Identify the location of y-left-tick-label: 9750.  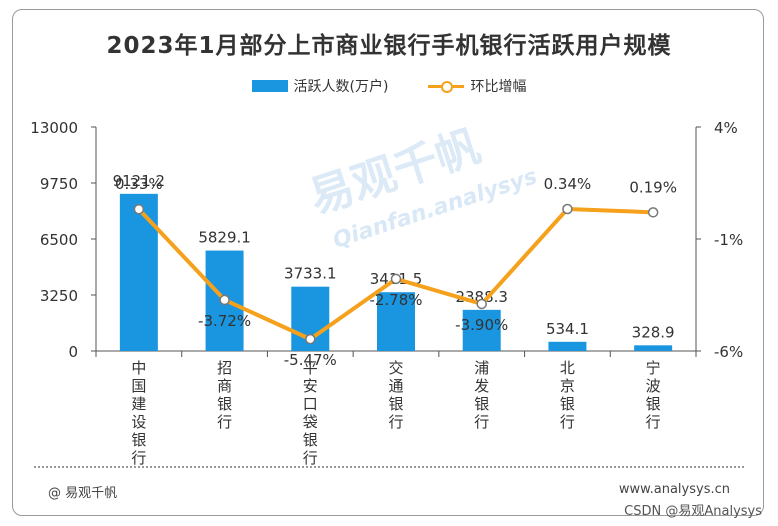
(59, 184).